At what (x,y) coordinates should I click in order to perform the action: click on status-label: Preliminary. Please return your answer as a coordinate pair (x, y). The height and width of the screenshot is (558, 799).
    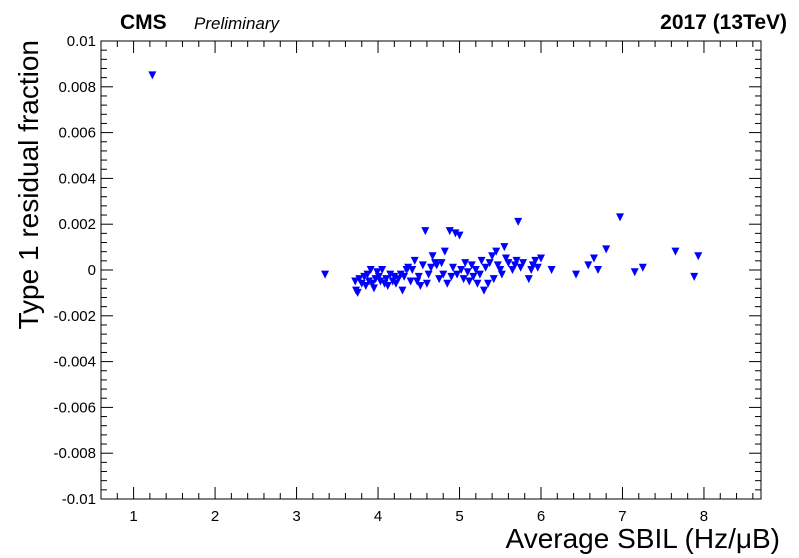
    Looking at the image, I should click on (237, 23).